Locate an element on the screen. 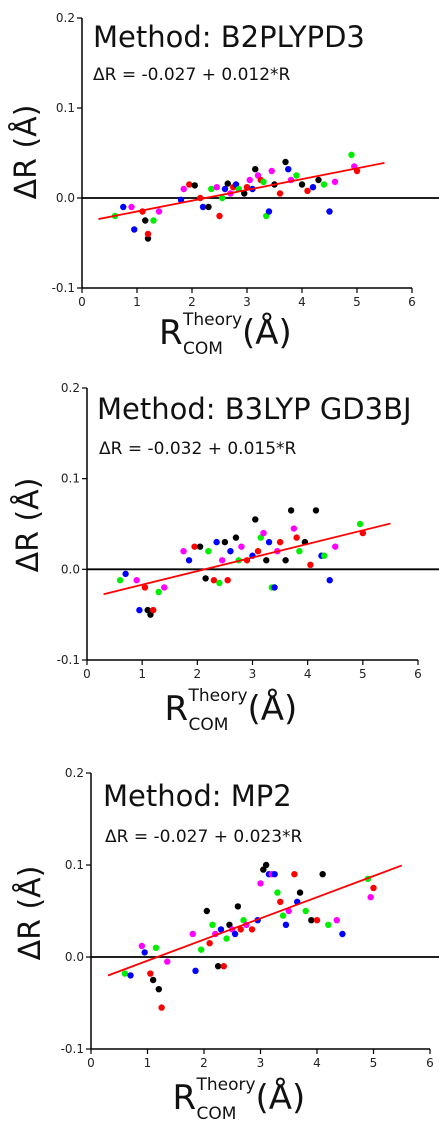 The width and height of the screenshot is (439, 1136). chart-title: Method: MP2 is located at coordinates (197, 796).